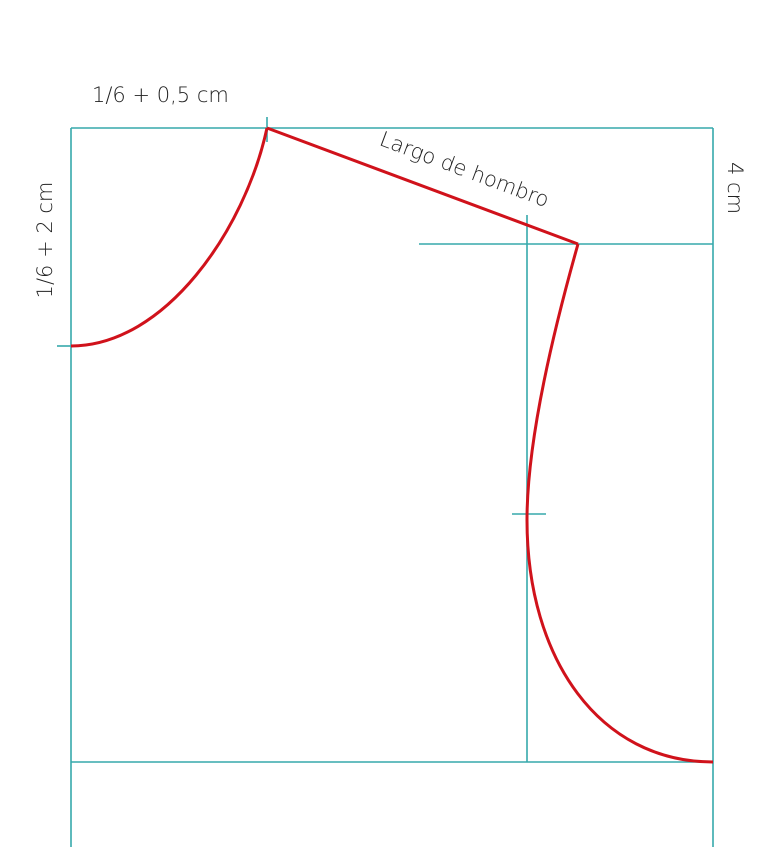 Image resolution: width=770 pixels, height=851 pixels. I want to click on neckline, so click(169, 237).